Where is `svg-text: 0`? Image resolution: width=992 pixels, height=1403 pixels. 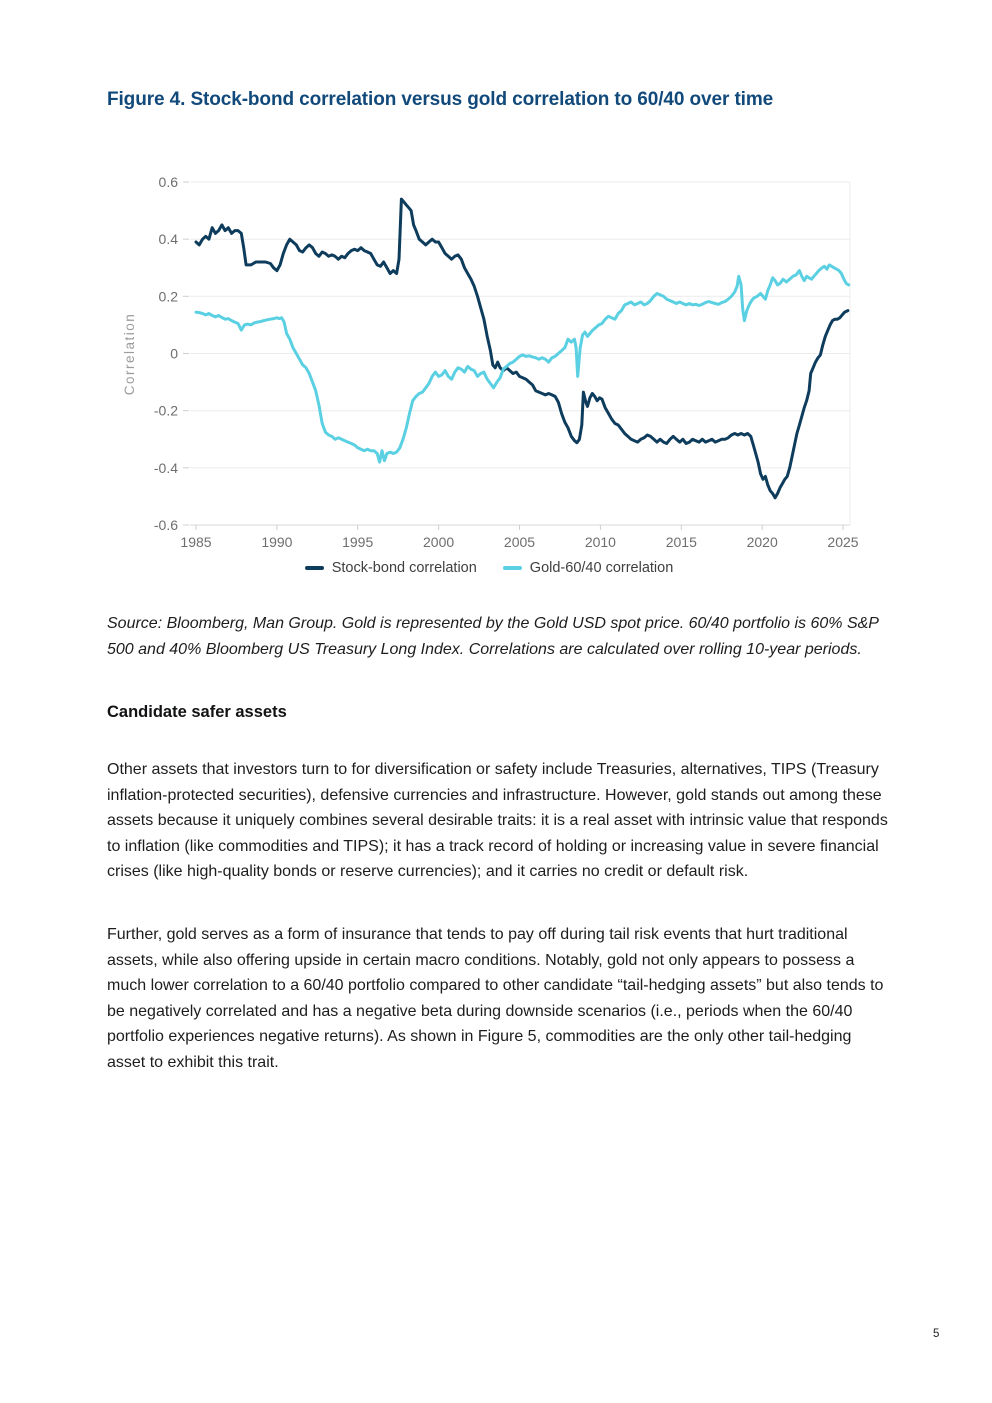
svg-text: 0 is located at coordinates (174, 354).